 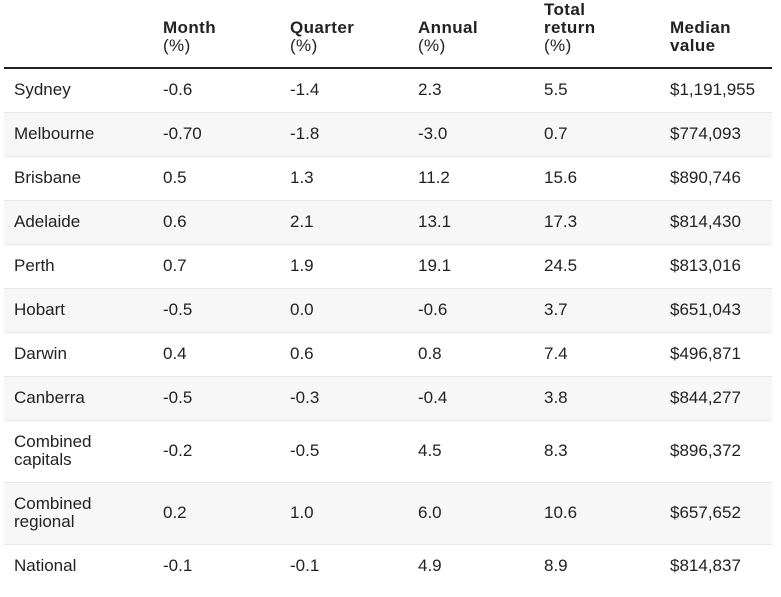 What do you see at coordinates (716, 90) in the screenshot?
I see `cell-median-value: $1,191,955` at bounding box center [716, 90].